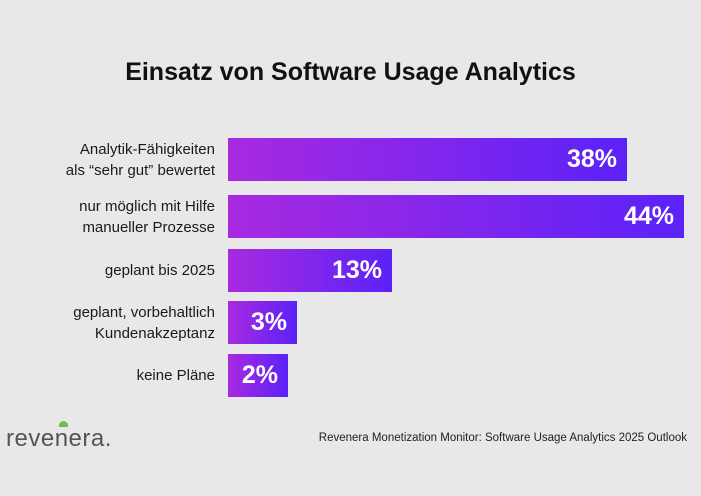 The height and width of the screenshot is (496, 701). What do you see at coordinates (175, 375) in the screenshot?
I see `category-label: keine Pläne` at bounding box center [175, 375].